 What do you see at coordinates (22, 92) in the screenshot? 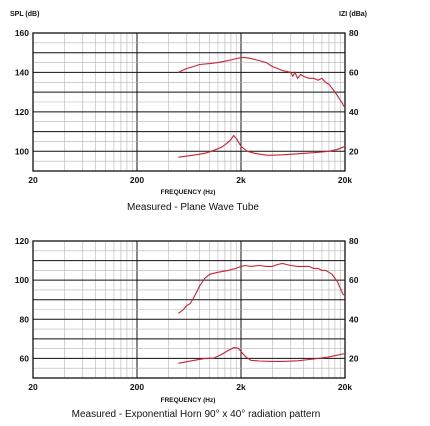
I see `plot1-y-ticks: 100 120 140 160` at bounding box center [22, 92].